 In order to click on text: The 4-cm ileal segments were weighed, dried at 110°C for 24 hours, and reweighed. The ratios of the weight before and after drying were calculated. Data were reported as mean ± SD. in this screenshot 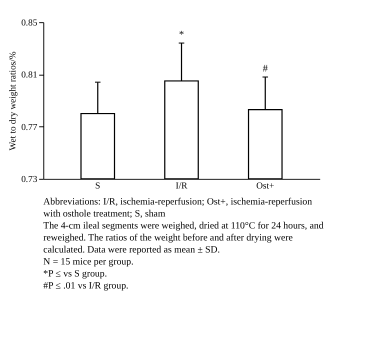, I will do `click(183, 238)`.